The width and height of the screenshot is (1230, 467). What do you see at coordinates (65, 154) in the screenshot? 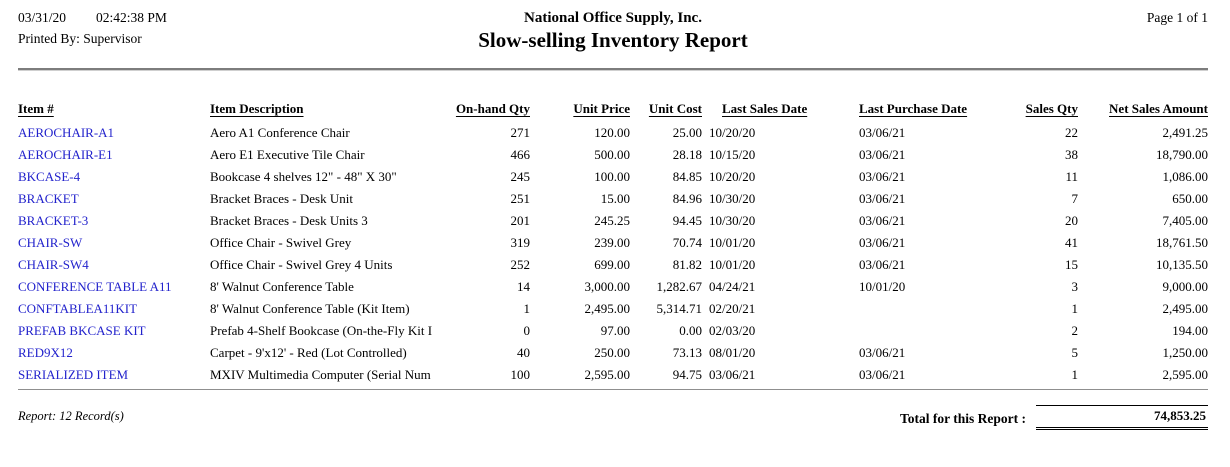
I see `item-number-link: AEROCHAIR-E1` at bounding box center [65, 154].